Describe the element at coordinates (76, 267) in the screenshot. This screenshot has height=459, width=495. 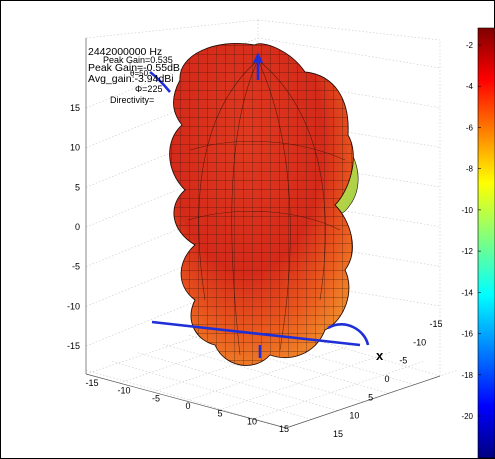
I see `z-tick-label: -5` at that location.